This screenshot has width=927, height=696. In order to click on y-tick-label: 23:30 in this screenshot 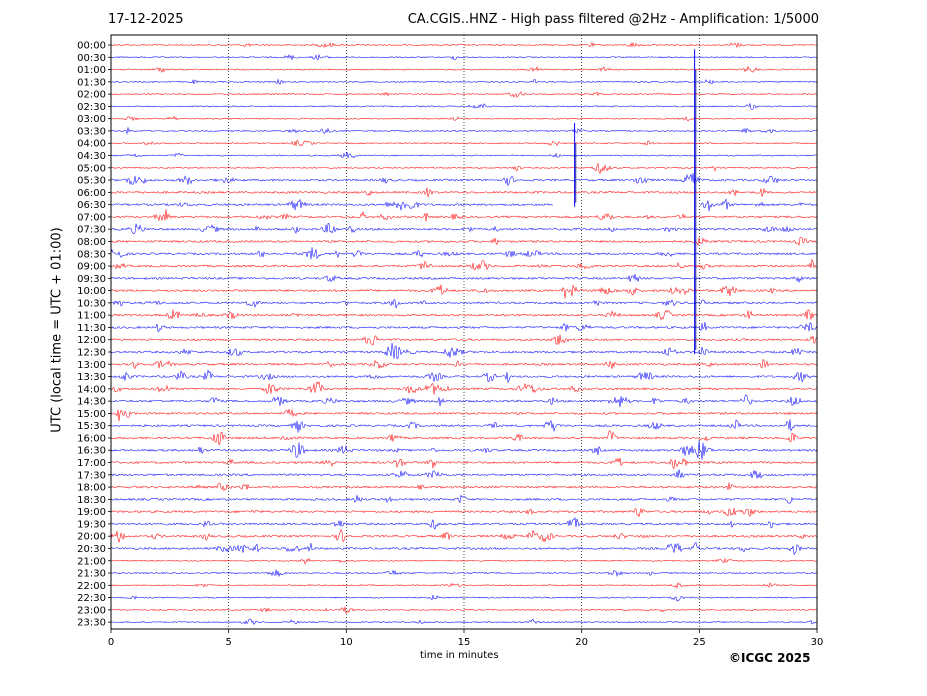, I will do `click(91, 623)`.